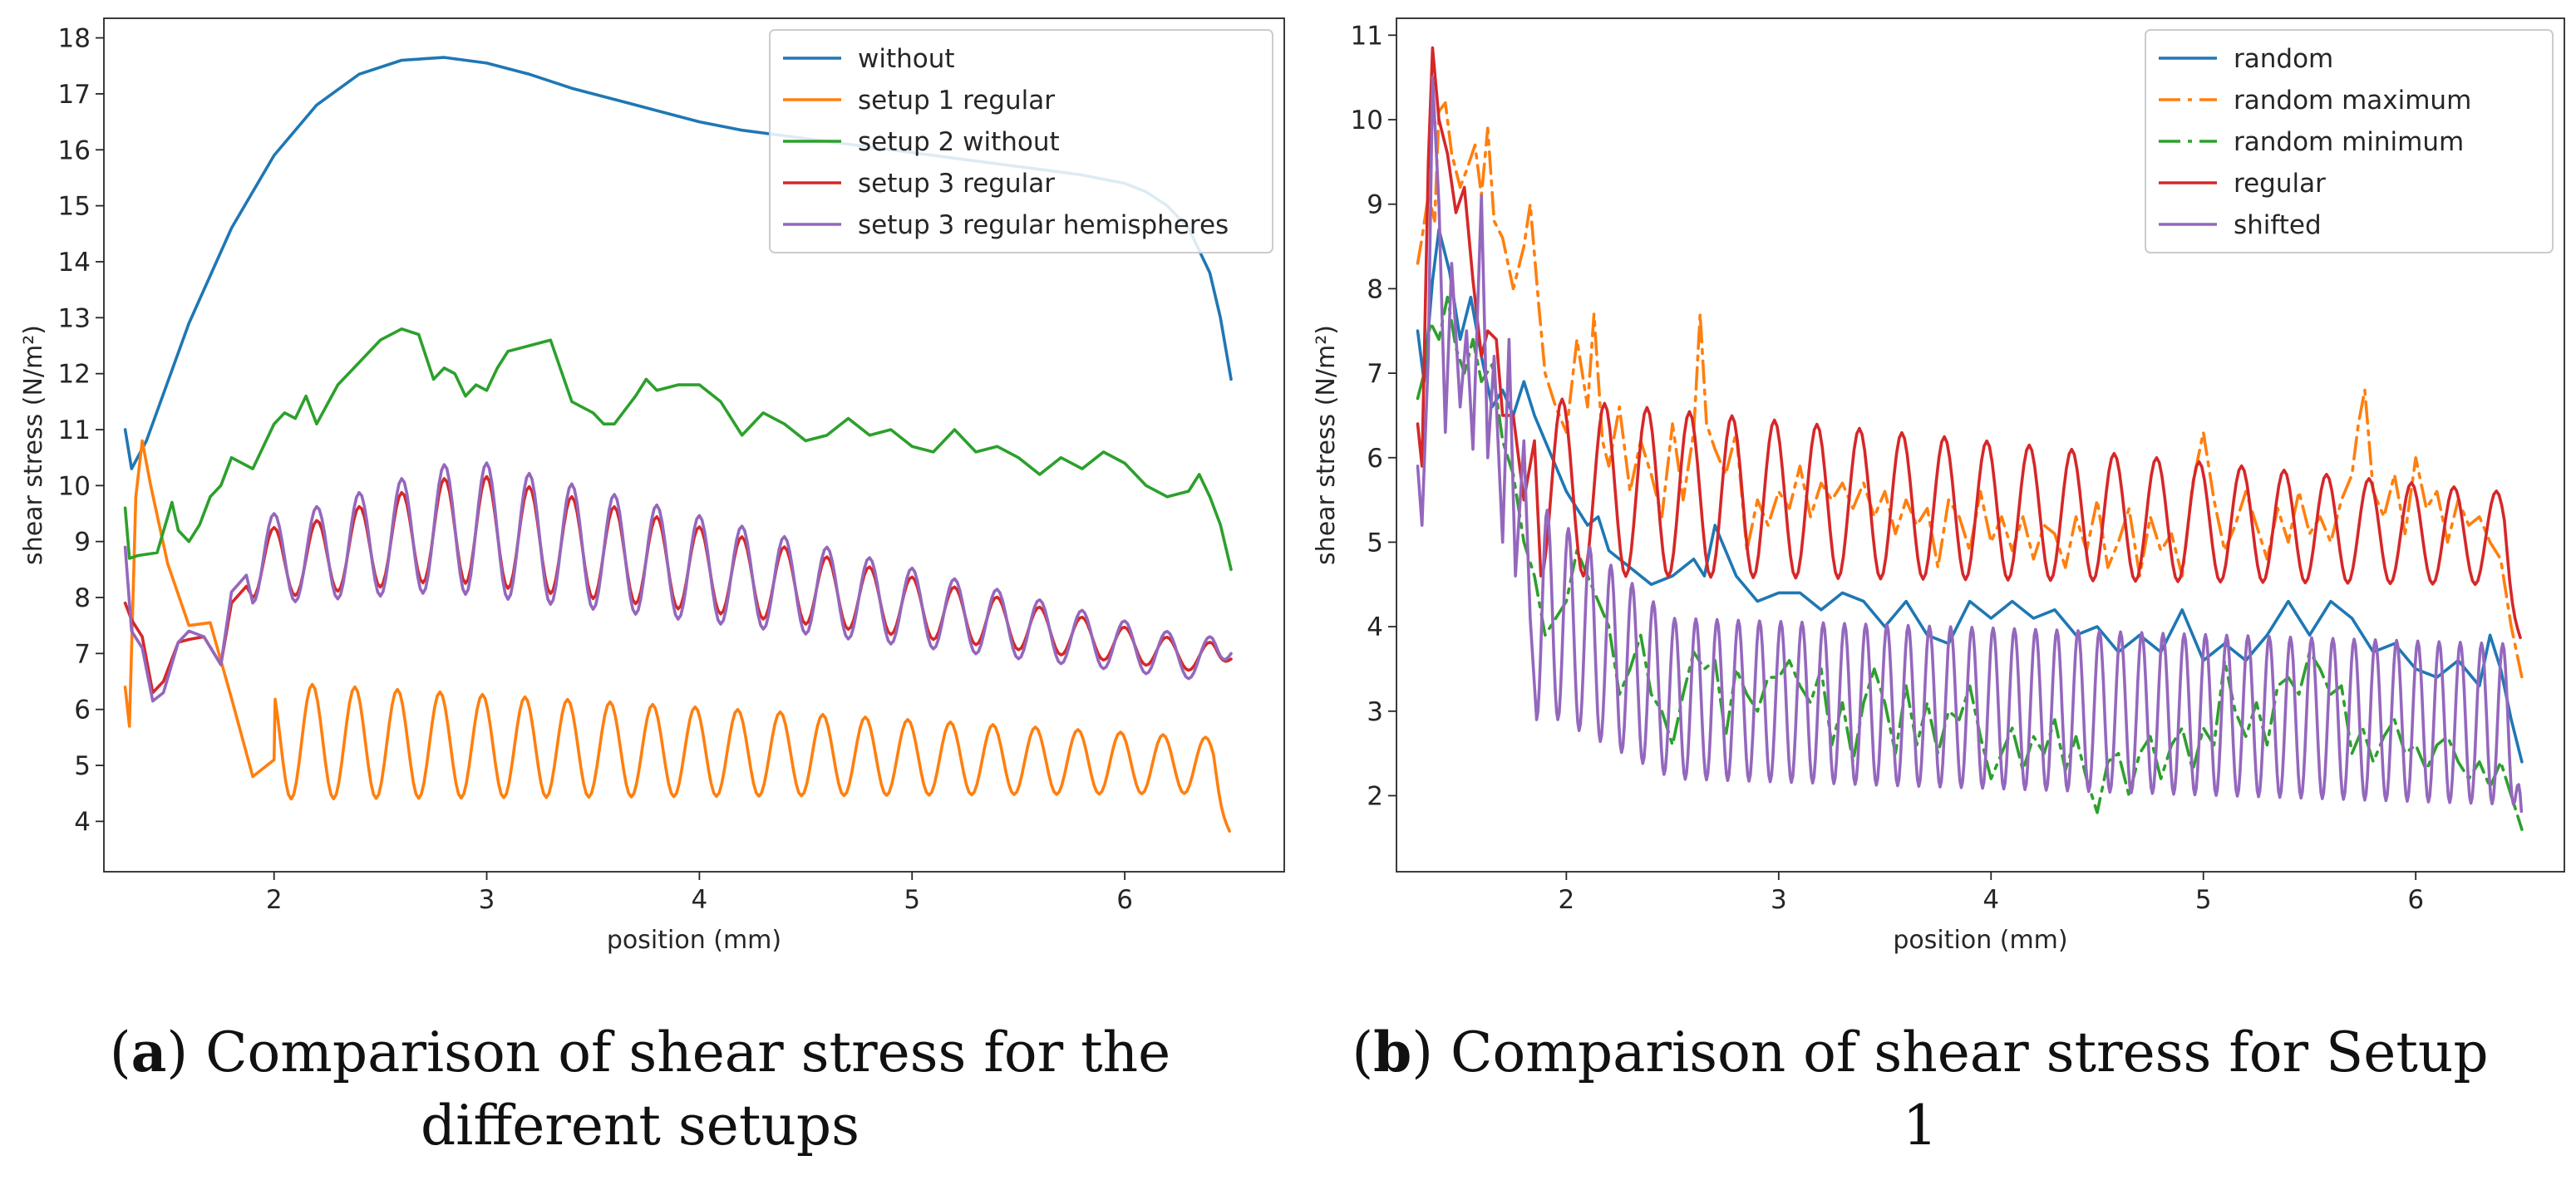  I want to click on y-tick-label-5: 9, so click(82, 543).